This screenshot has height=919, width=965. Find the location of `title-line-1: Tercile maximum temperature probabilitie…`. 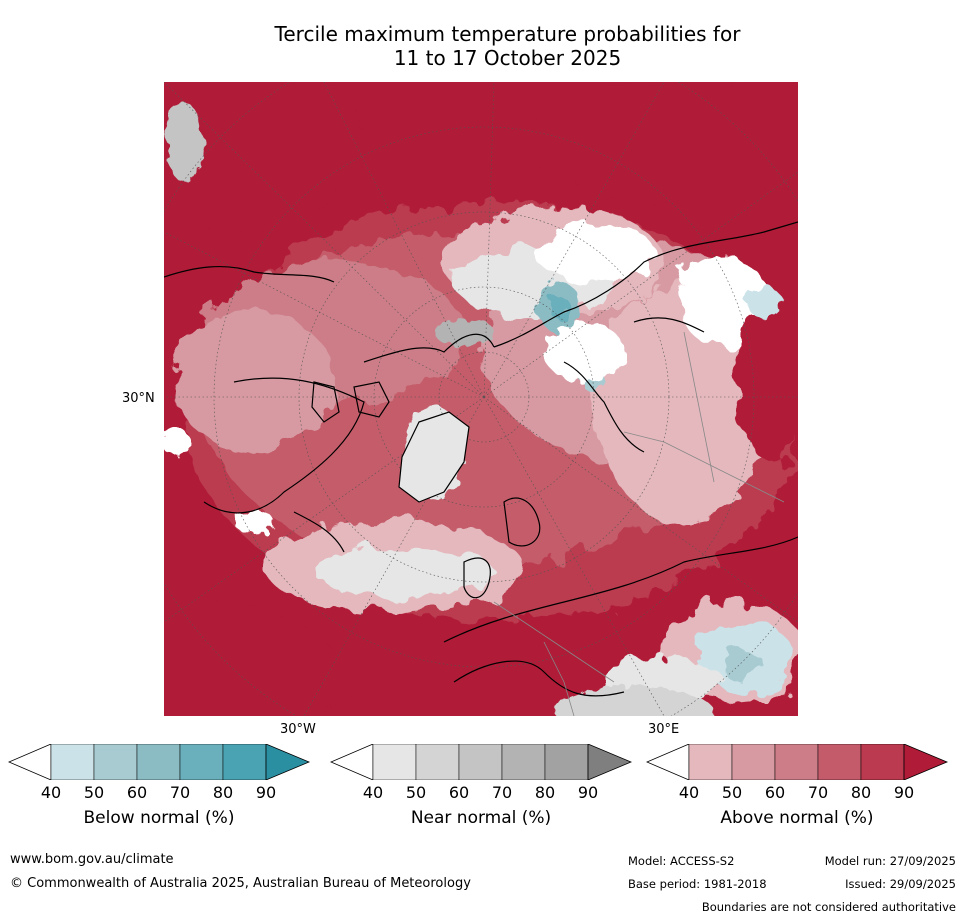

title-line-1: Tercile maximum temperature probabilitie… is located at coordinates (507, 34).